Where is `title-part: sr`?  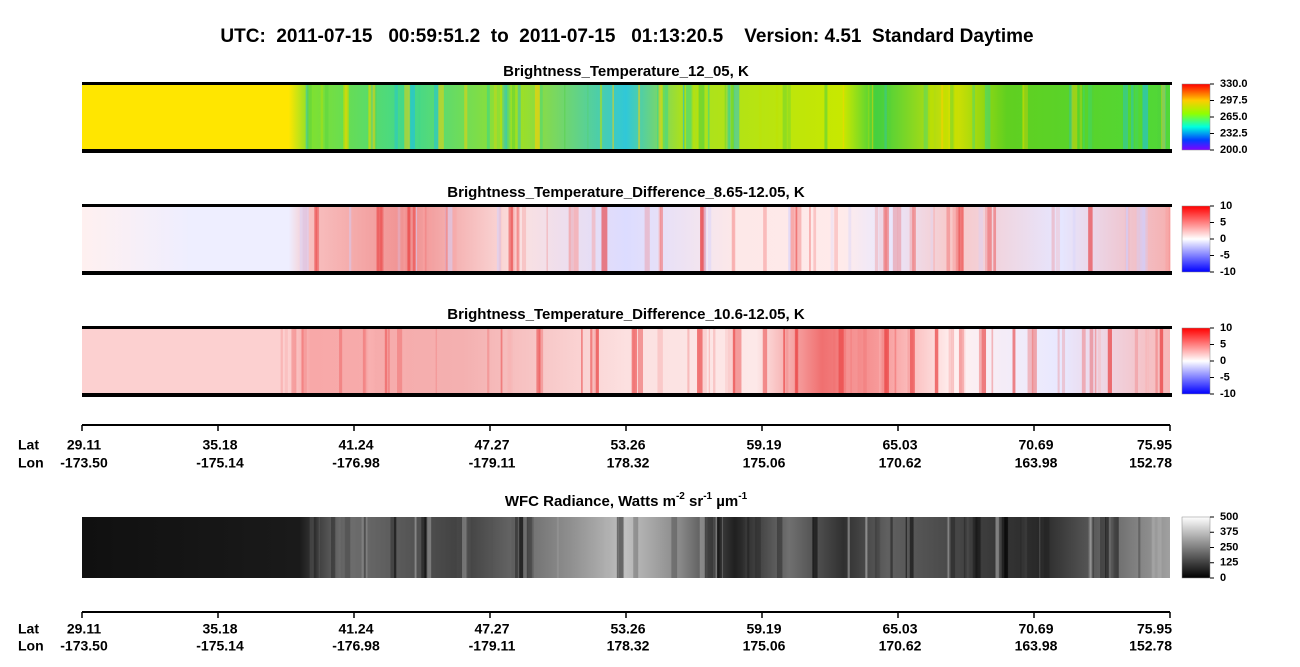 title-part: sr is located at coordinates (694, 501).